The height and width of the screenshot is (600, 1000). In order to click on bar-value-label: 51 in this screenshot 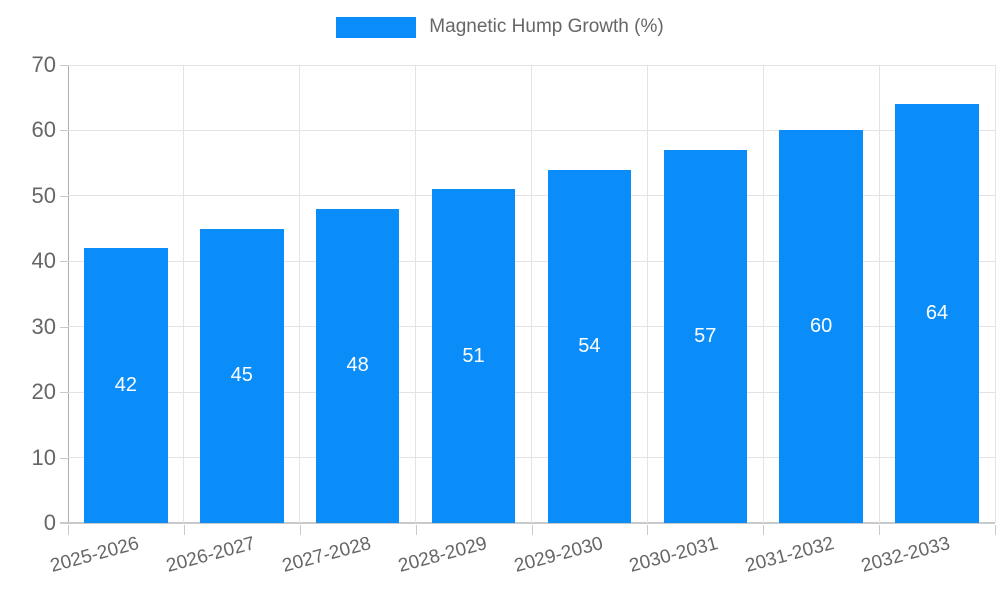, I will do `click(473, 355)`.